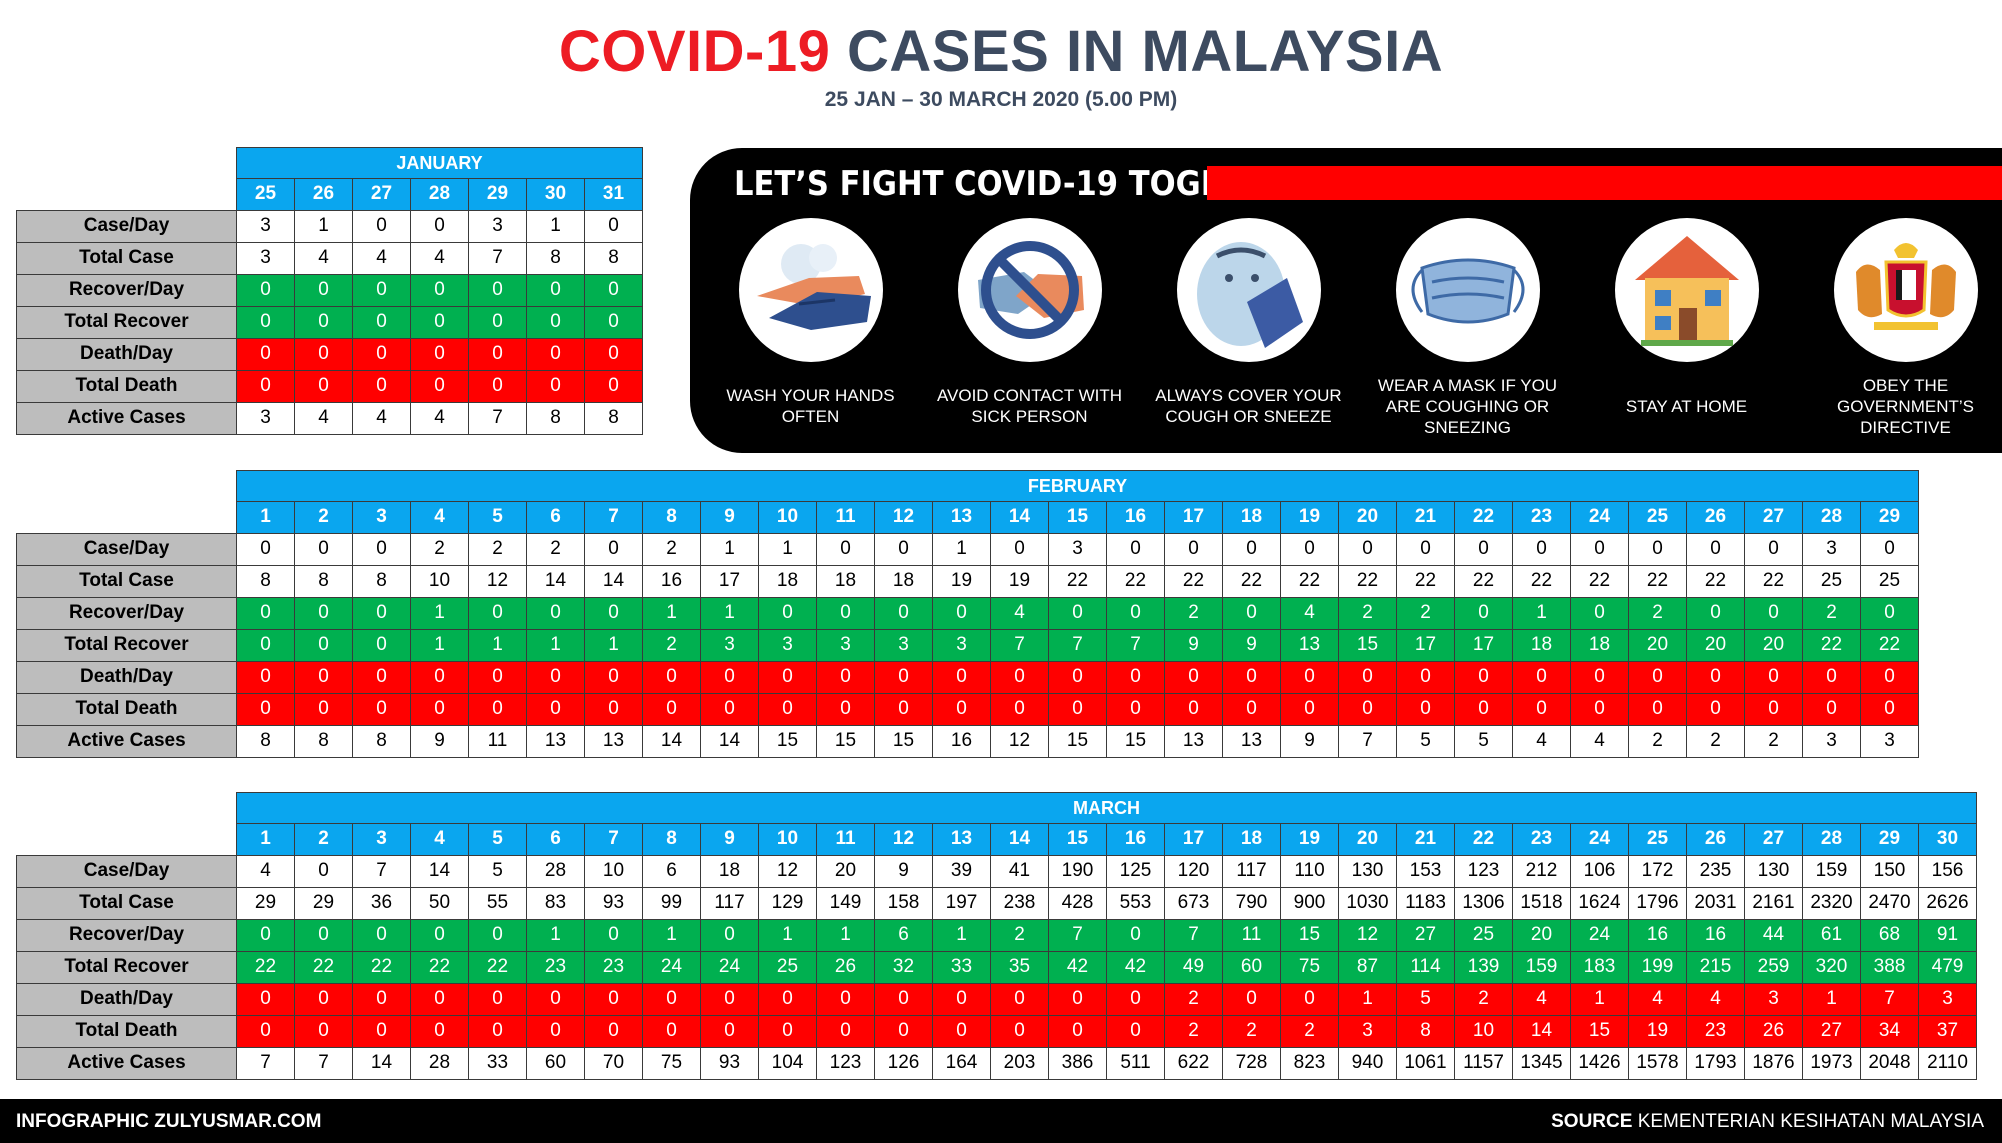 The width and height of the screenshot is (2002, 1143). What do you see at coordinates (1541, 967) in the screenshot?
I see `data-cell: 159` at bounding box center [1541, 967].